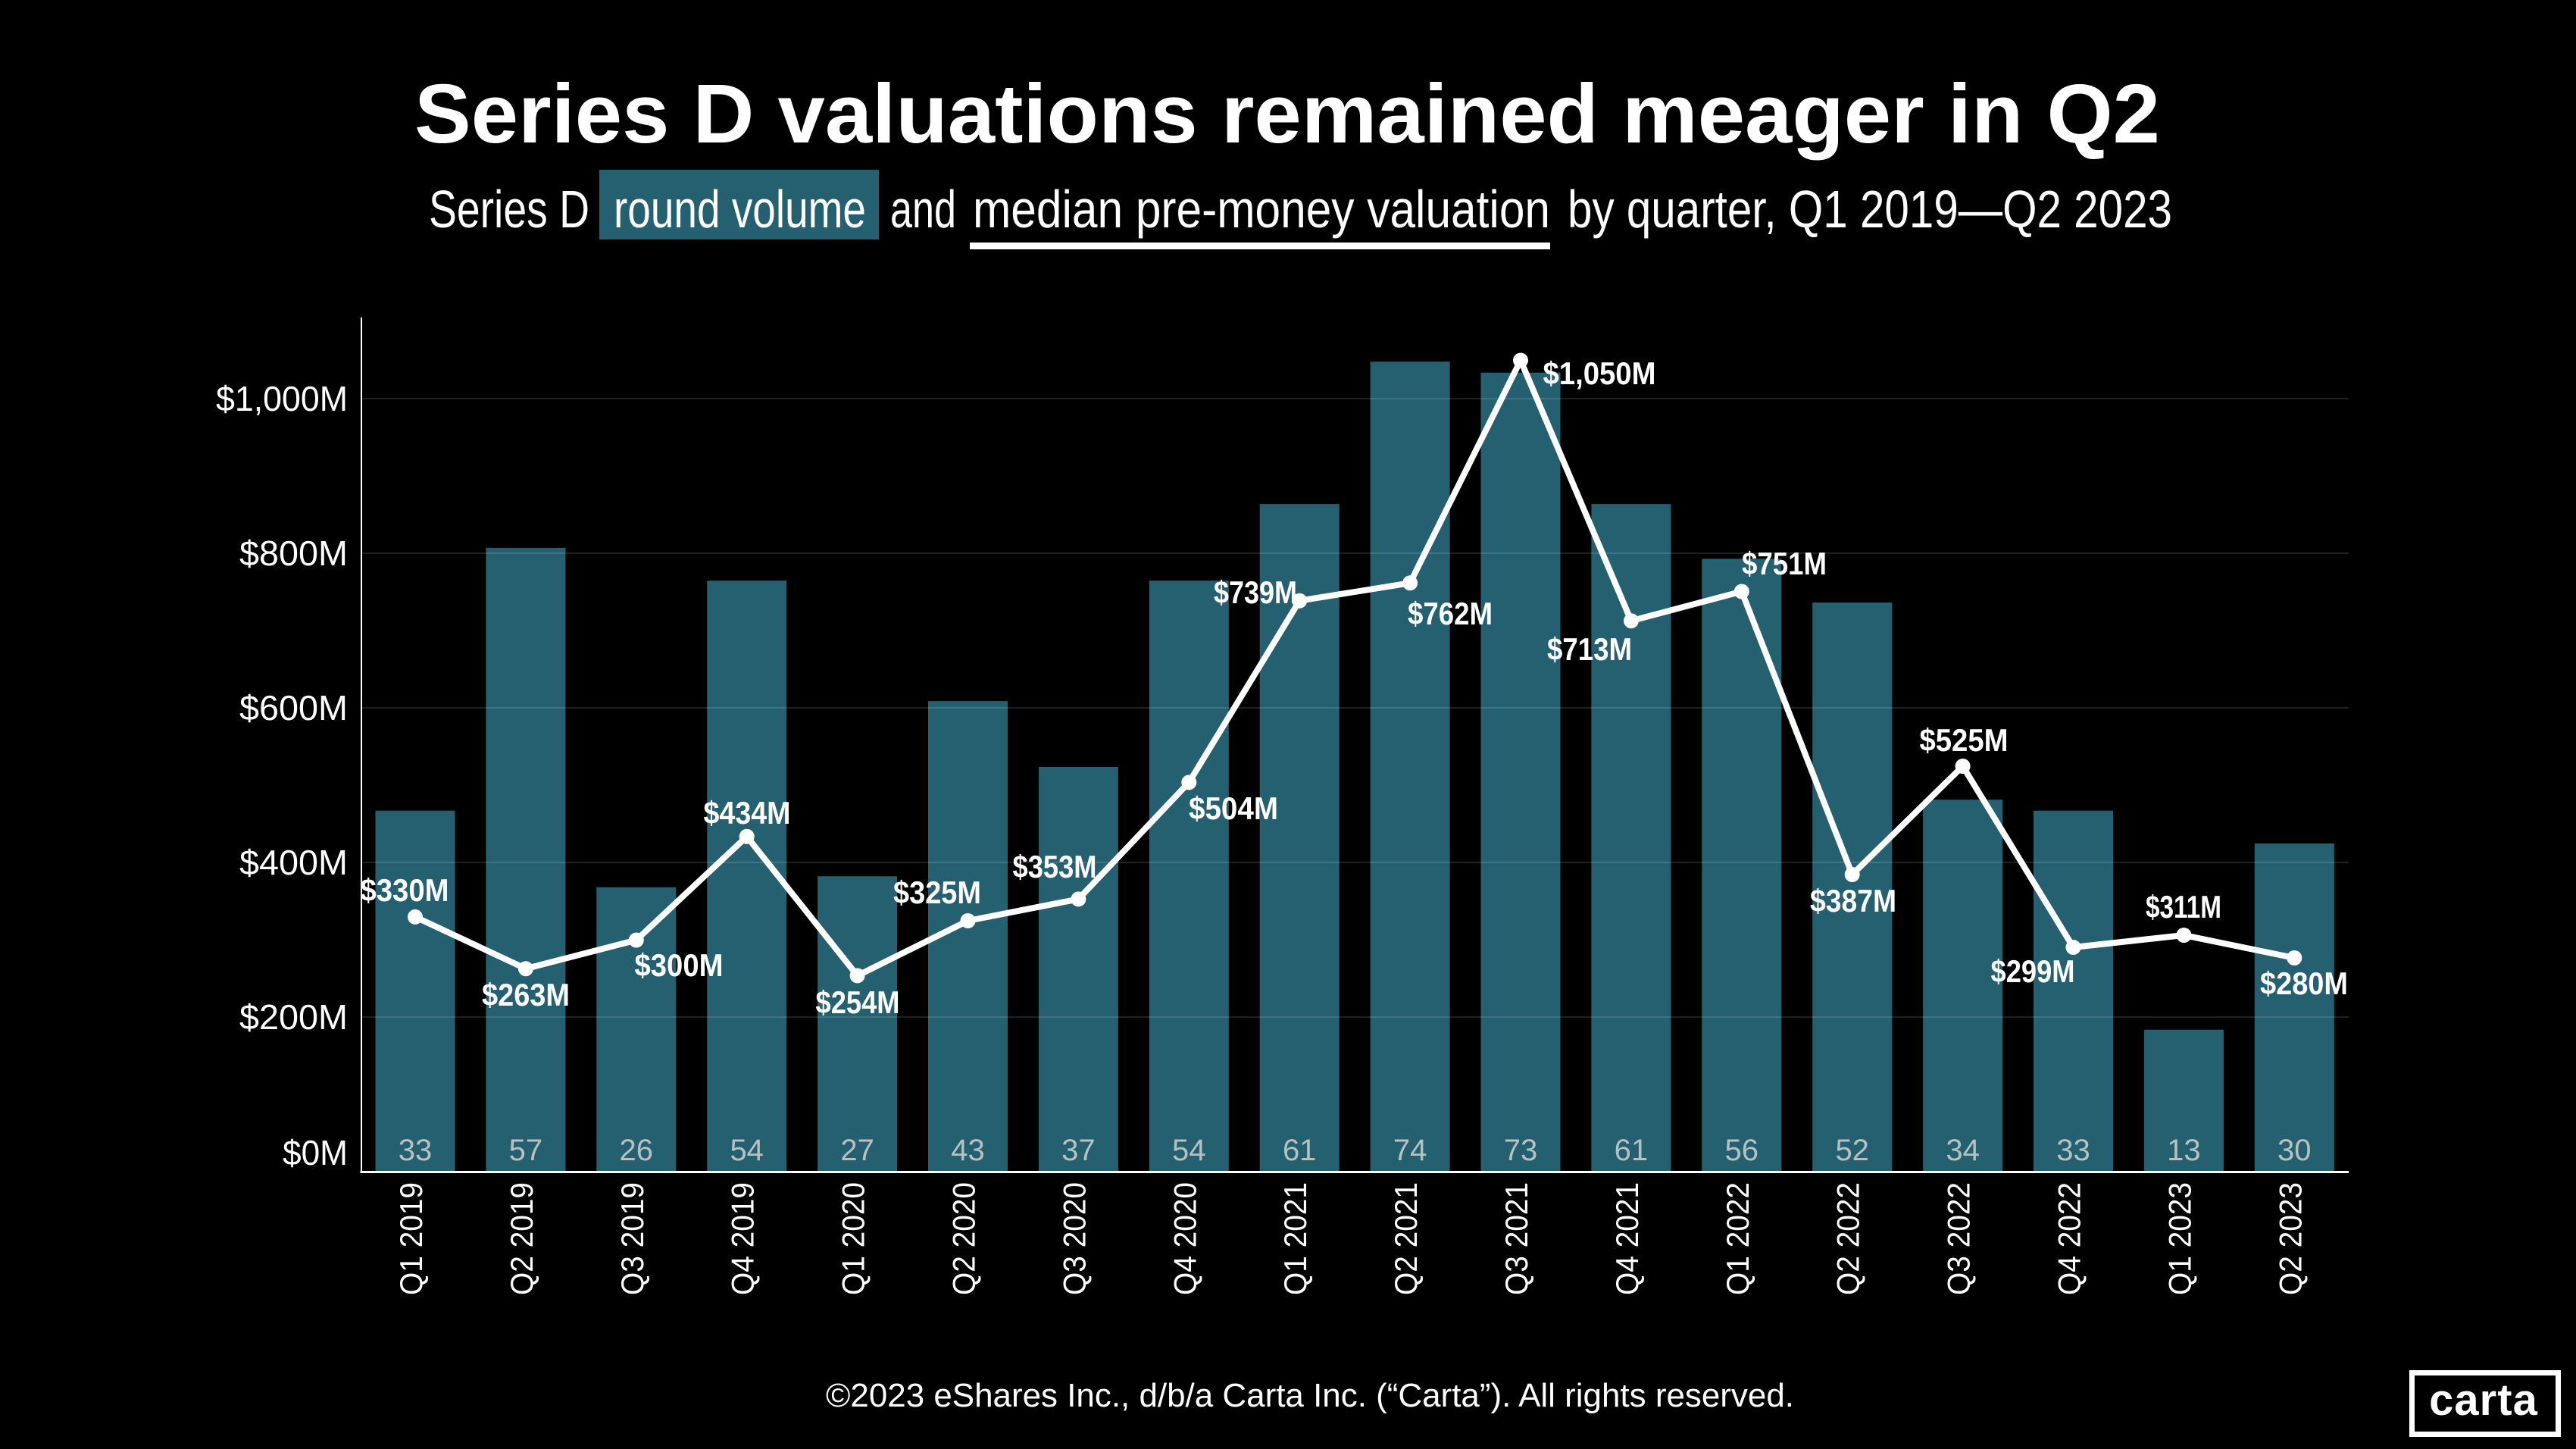  What do you see at coordinates (740, 210) in the screenshot?
I see `svg-text: round volume` at bounding box center [740, 210].